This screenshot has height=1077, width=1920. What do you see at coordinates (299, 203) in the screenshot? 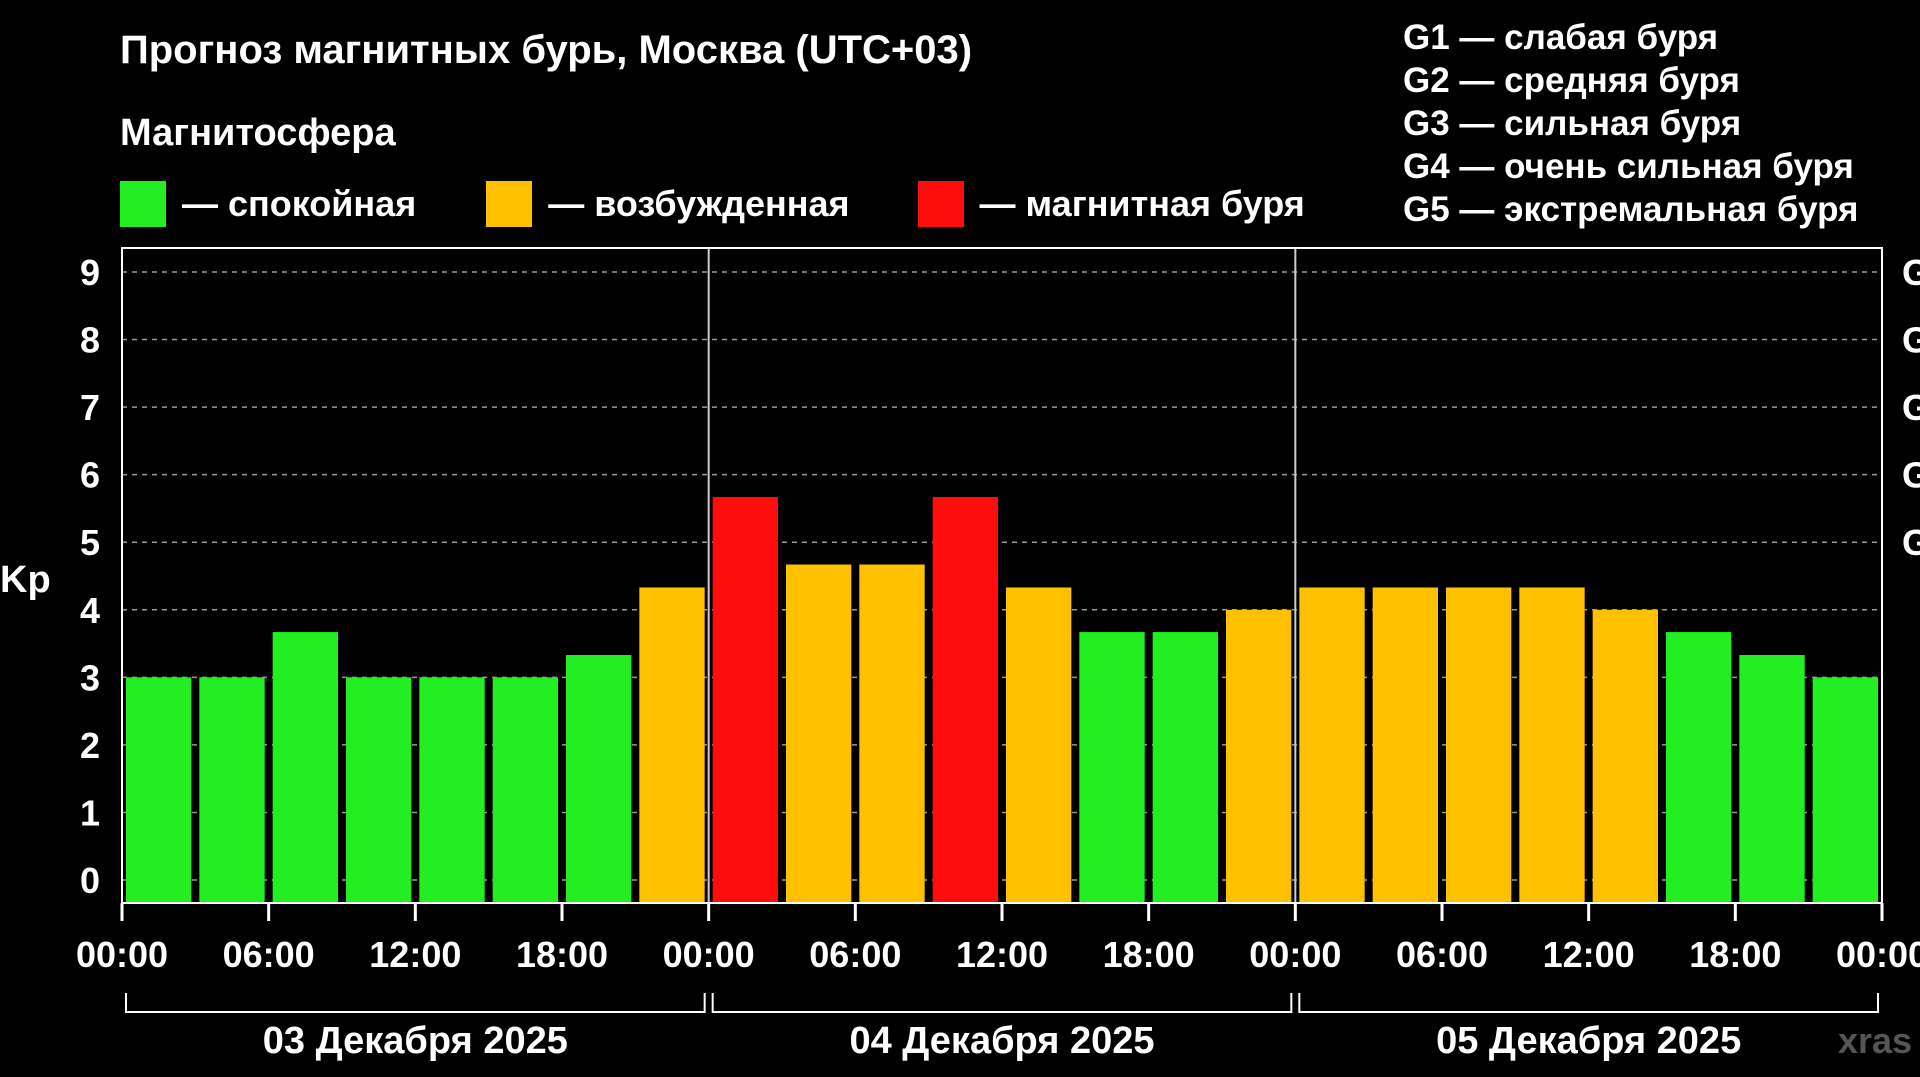
I see `legend-label-quiet: — спокойная` at bounding box center [299, 203].